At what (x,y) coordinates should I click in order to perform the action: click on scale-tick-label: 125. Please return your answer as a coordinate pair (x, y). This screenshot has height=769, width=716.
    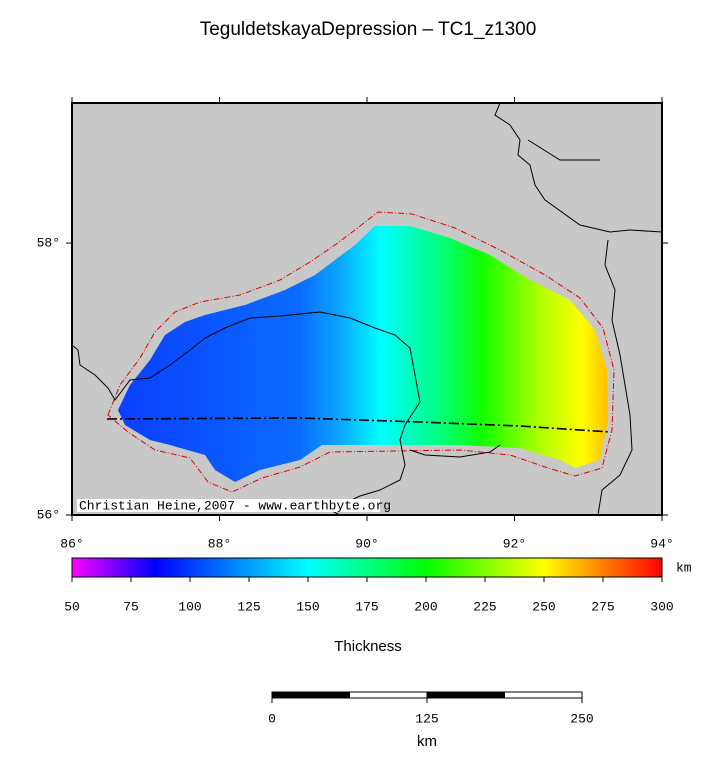
    Looking at the image, I should click on (426, 718).